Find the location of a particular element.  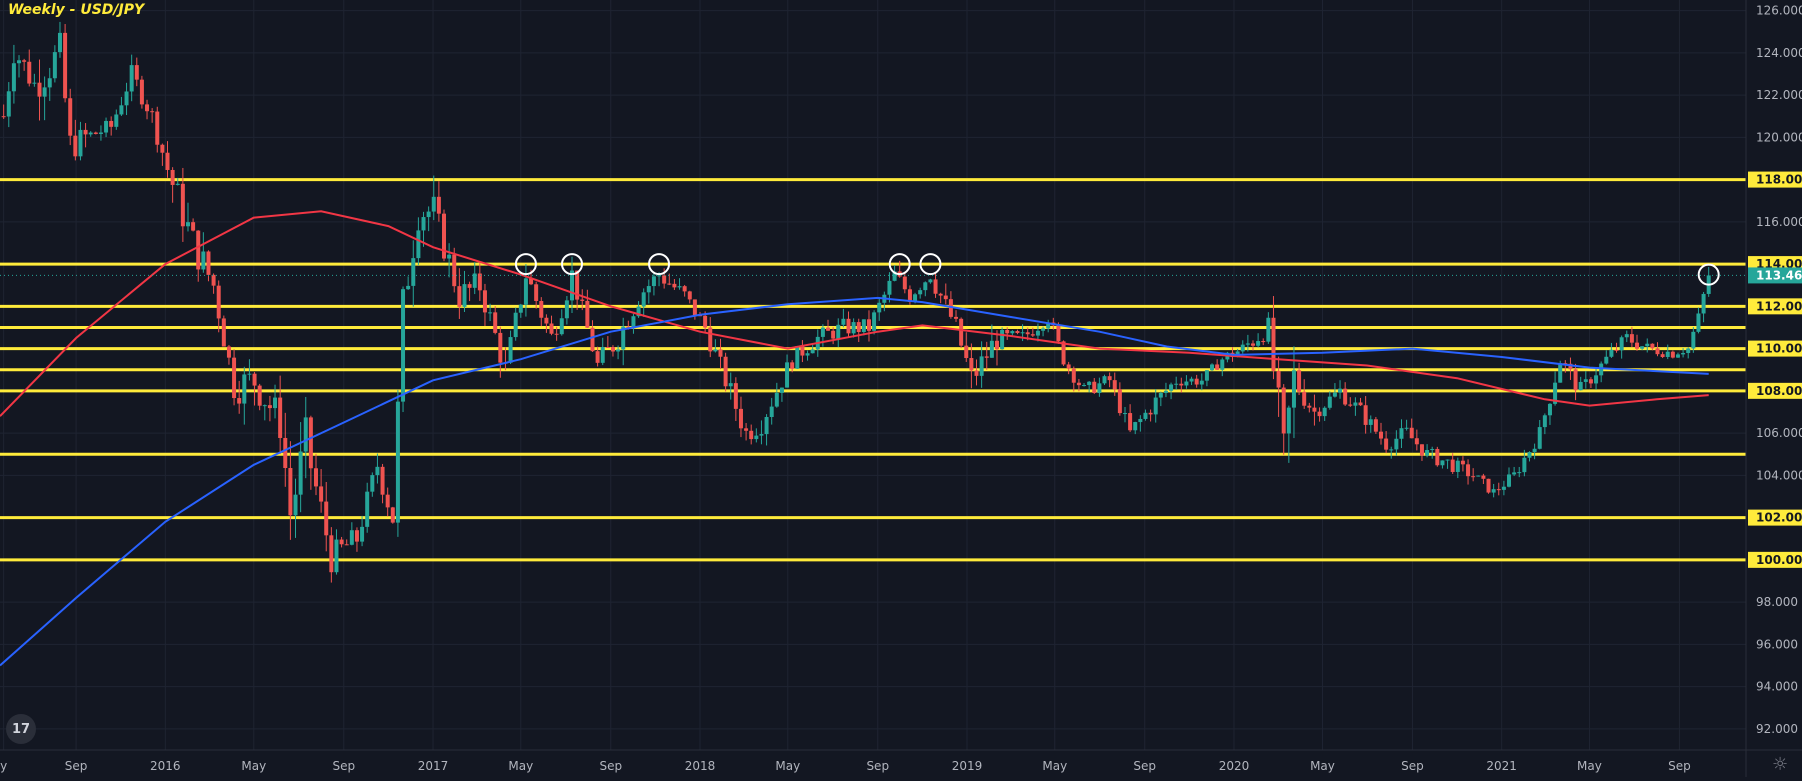

time-tick-label: 2021 is located at coordinates (1501, 766).